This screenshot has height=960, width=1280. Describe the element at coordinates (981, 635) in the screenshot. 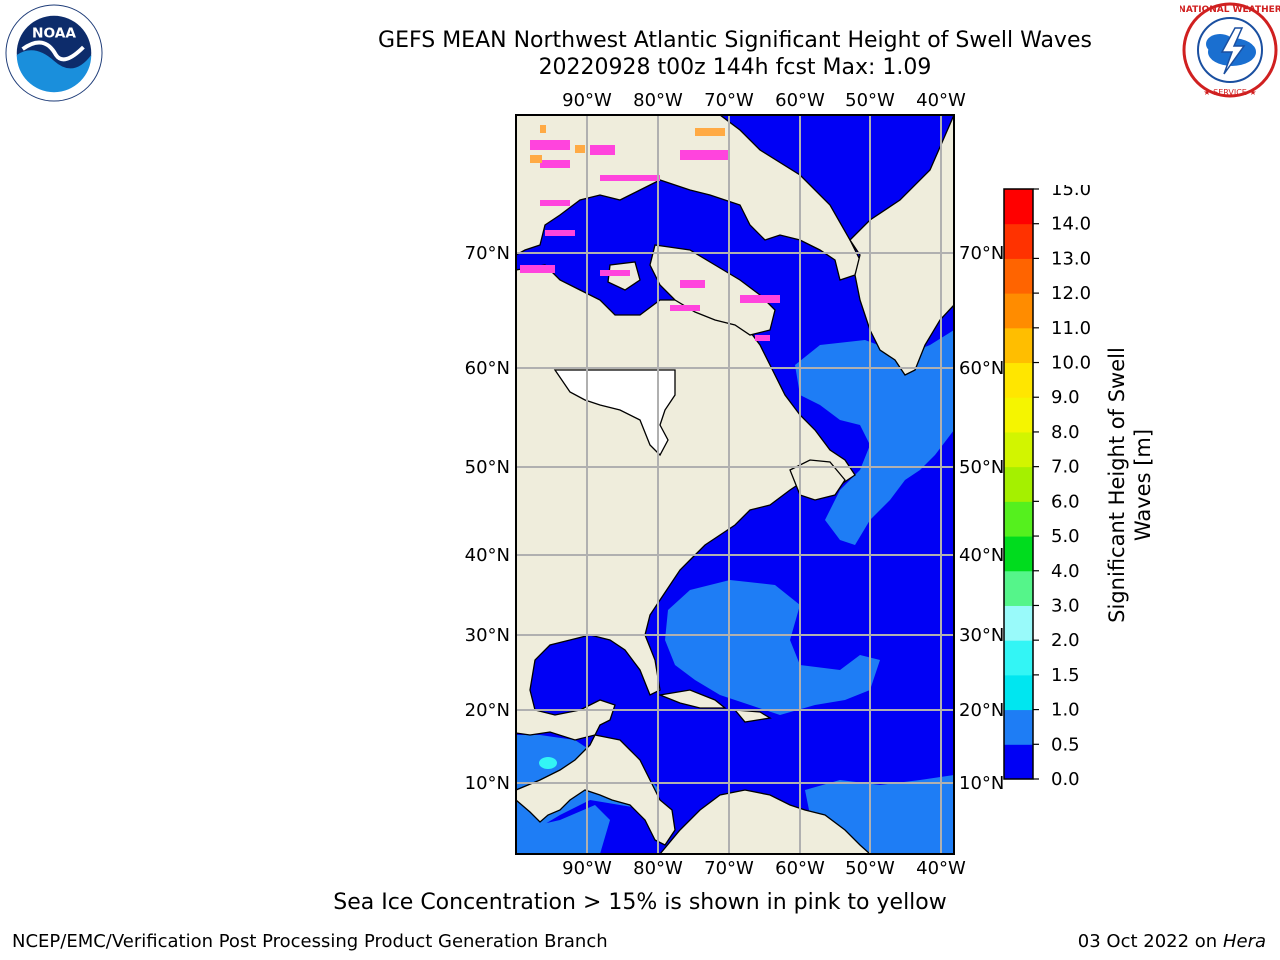

I see `lat-label-right: 30°N` at that location.